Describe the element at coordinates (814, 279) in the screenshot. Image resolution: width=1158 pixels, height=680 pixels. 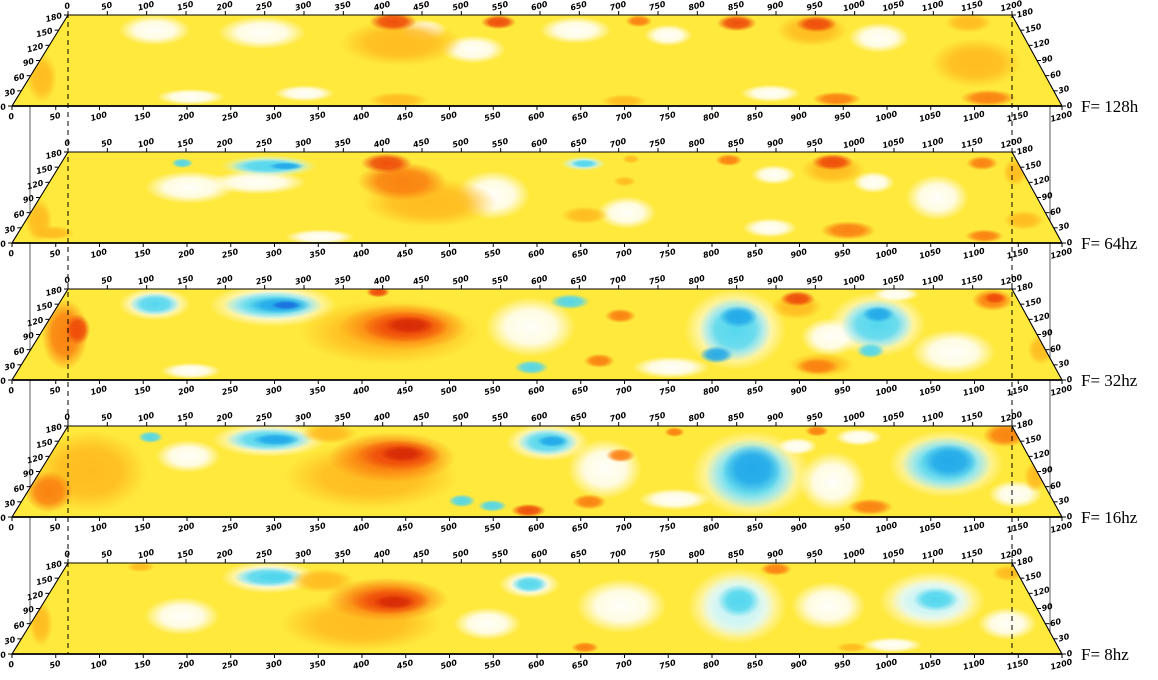
I see `x-tick-label-top: 950` at that location.